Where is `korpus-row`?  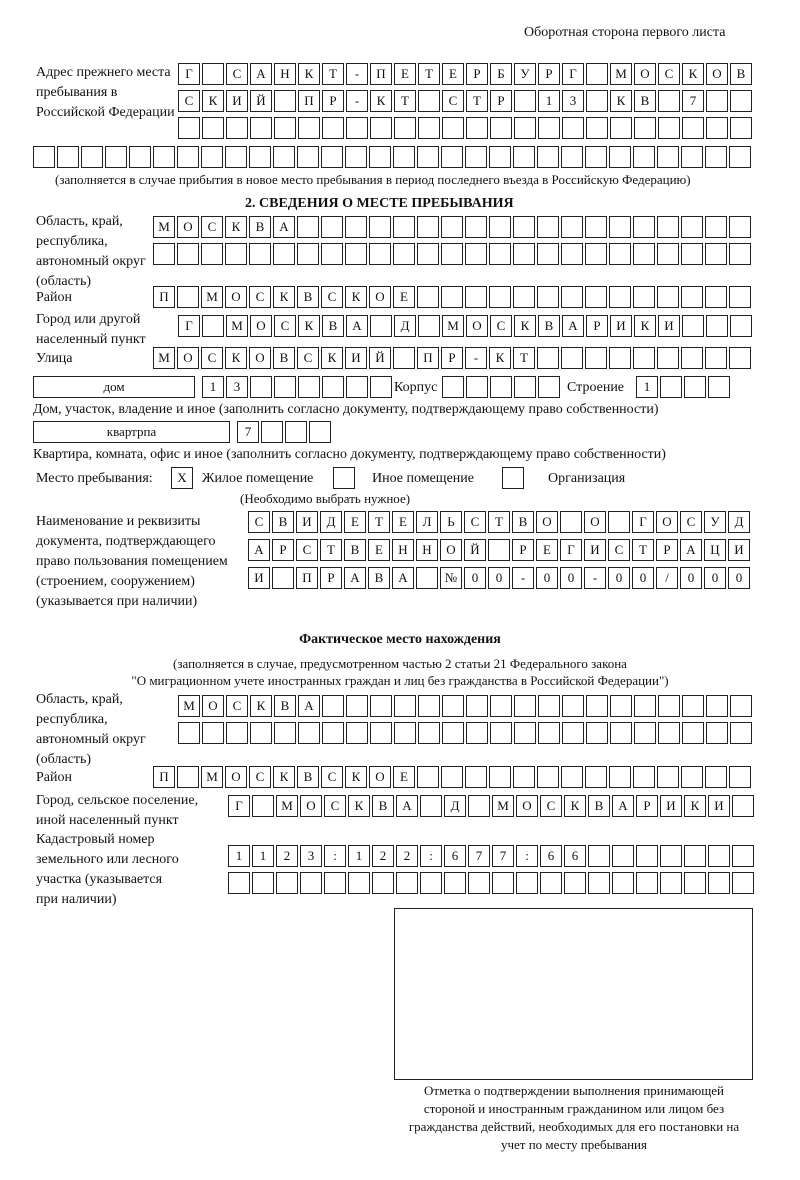 korpus-row is located at coordinates (501, 387).